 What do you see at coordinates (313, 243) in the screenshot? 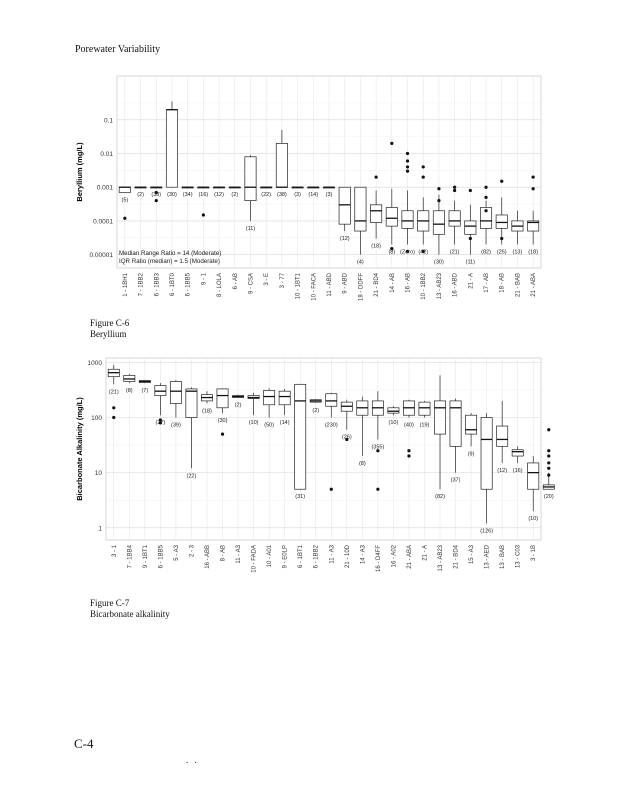
I see `box-group: (14) 10 - FACA` at bounding box center [313, 243].